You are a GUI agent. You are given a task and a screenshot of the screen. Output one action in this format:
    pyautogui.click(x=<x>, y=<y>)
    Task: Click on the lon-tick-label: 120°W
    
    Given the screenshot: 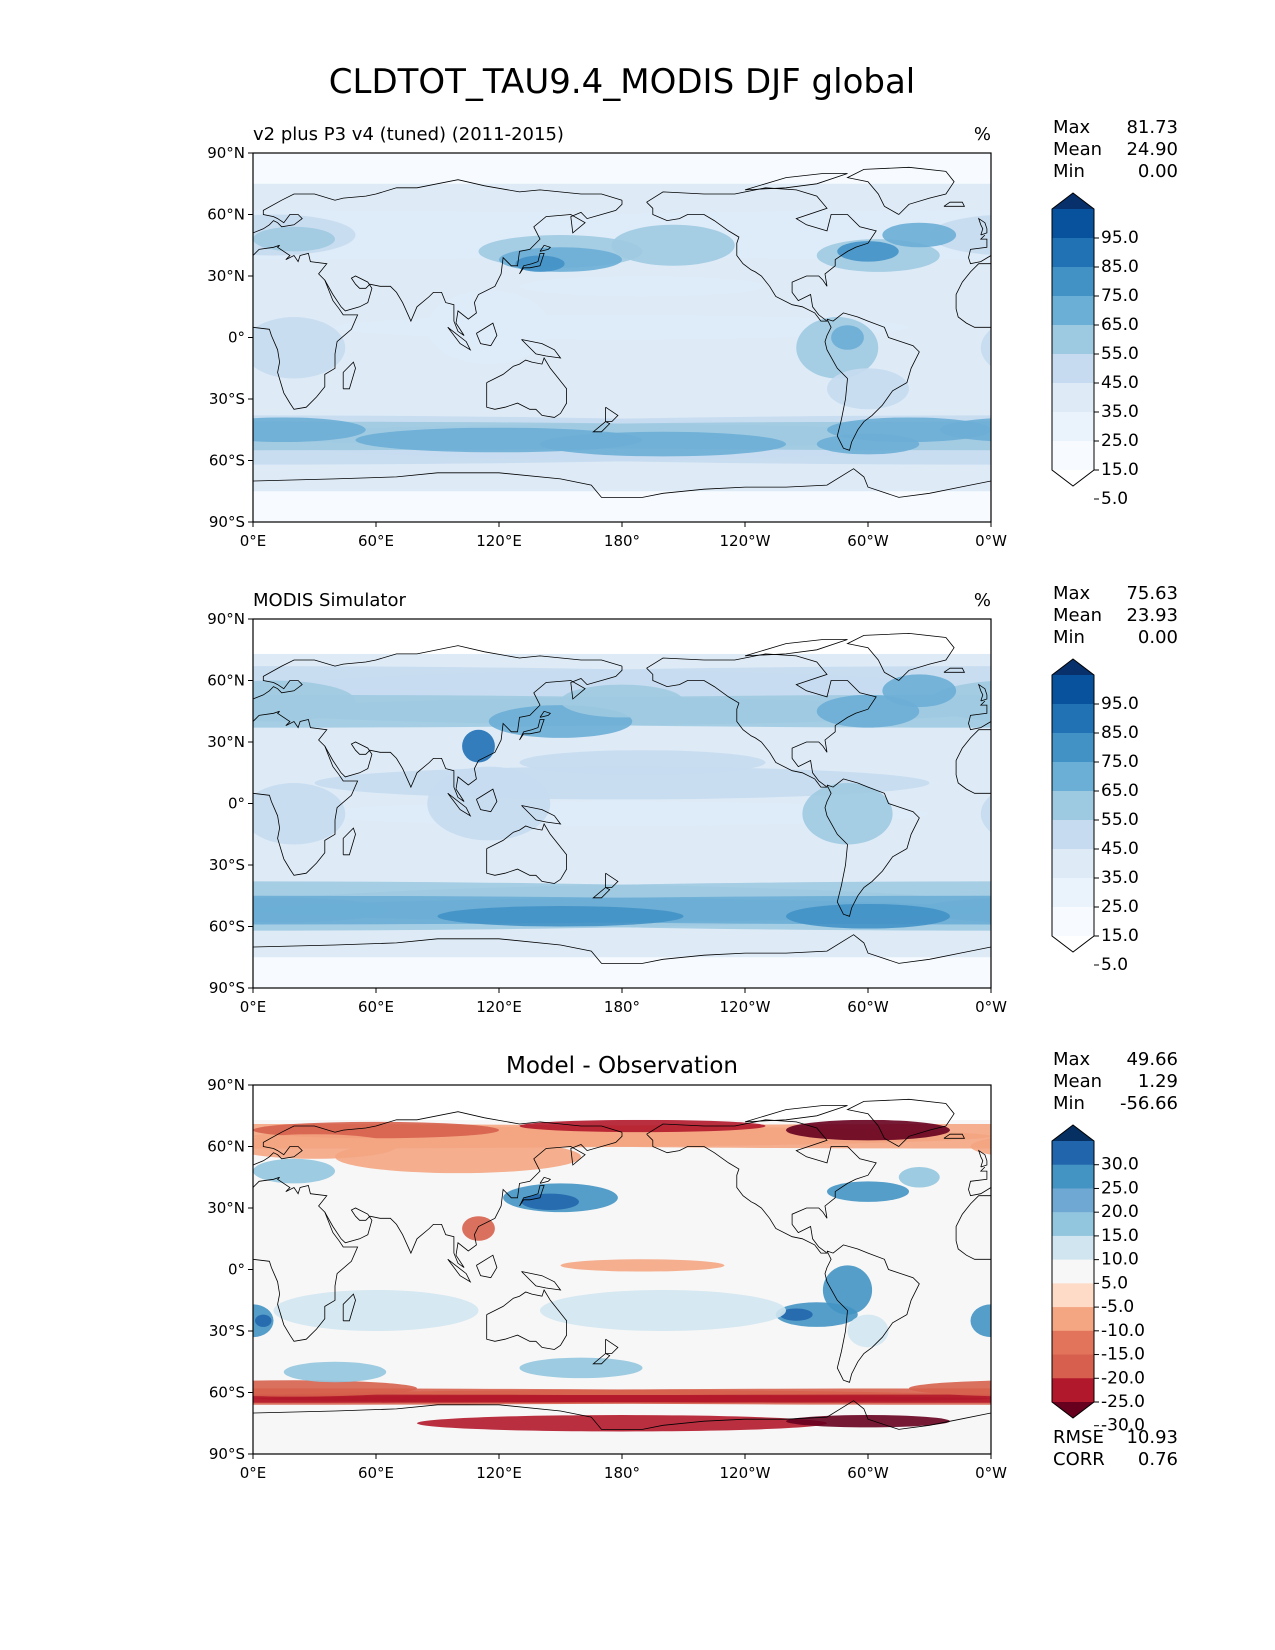 What is the action you would take?
    pyautogui.click(x=745, y=1473)
    